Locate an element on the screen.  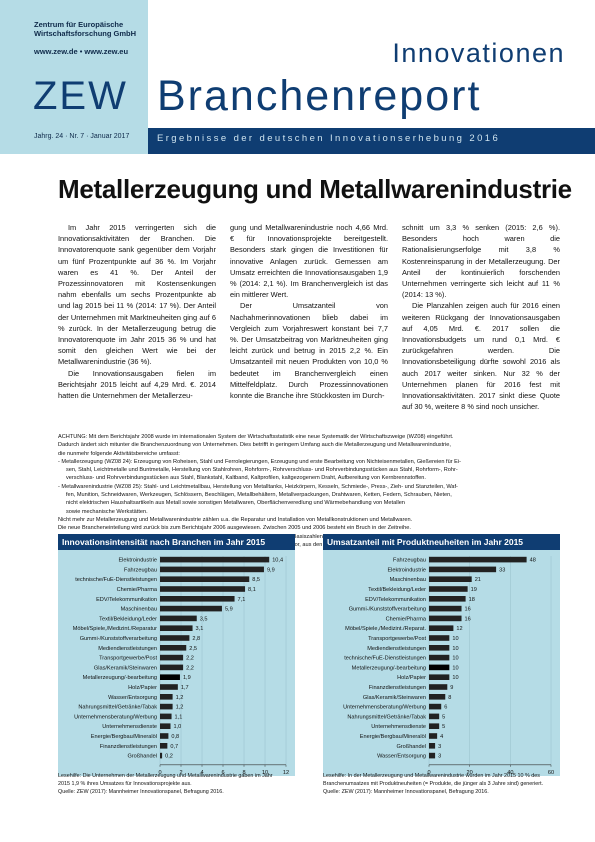
data-label: 3 is located at coordinates (439, 757).